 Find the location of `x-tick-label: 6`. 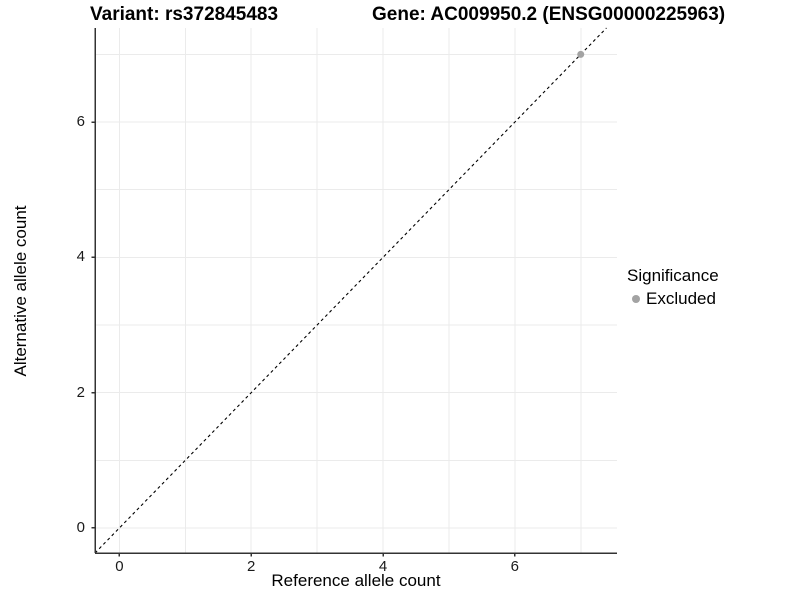

x-tick-label: 6 is located at coordinates (514, 566).